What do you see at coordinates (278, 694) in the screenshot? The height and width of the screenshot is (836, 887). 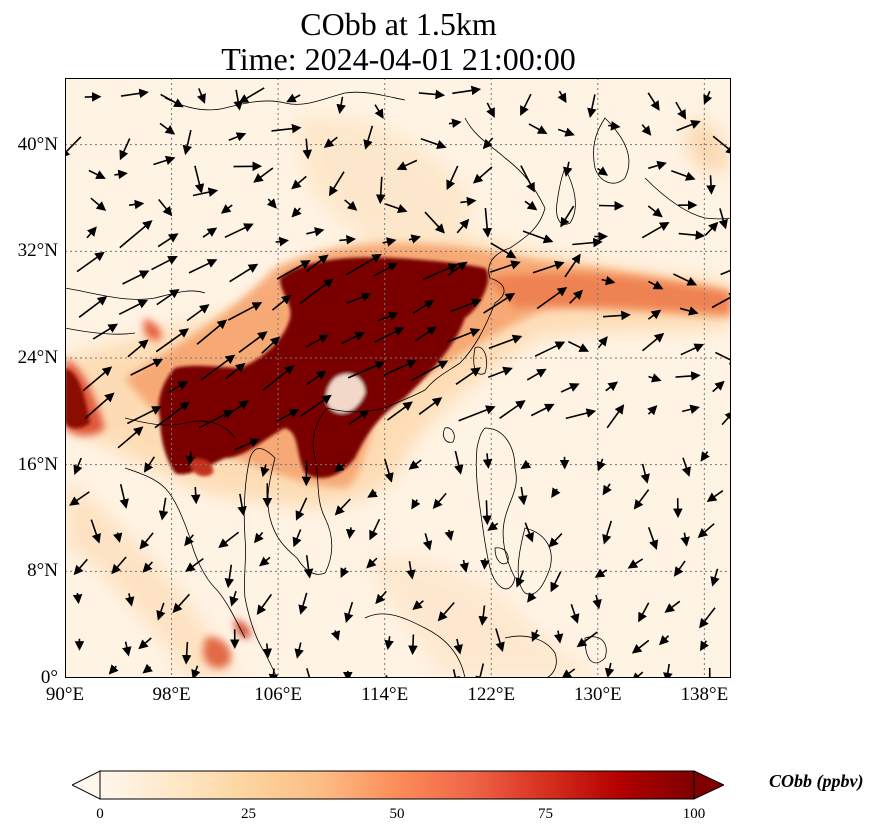 I see `lon-tick-label: 106°E` at bounding box center [278, 694].